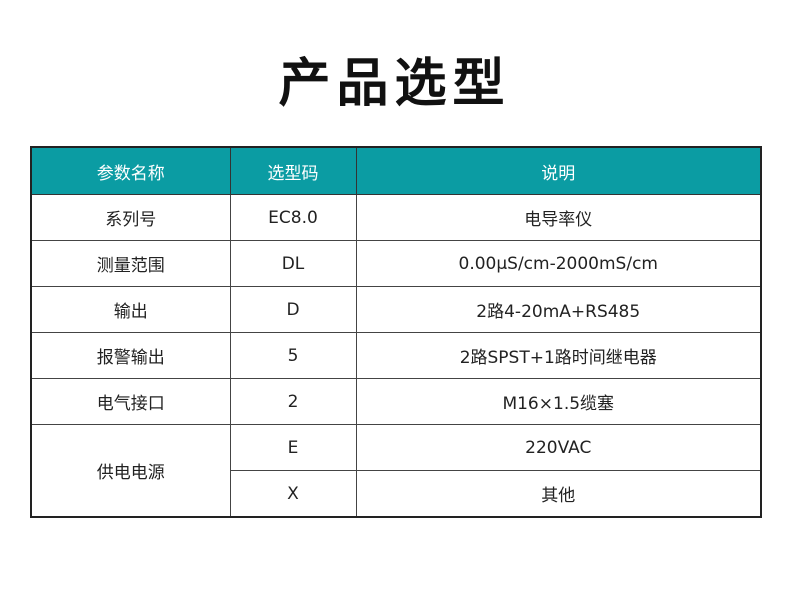  I want to click on table-row: 输出 D 2路4-20mA+RS485, so click(396, 309).